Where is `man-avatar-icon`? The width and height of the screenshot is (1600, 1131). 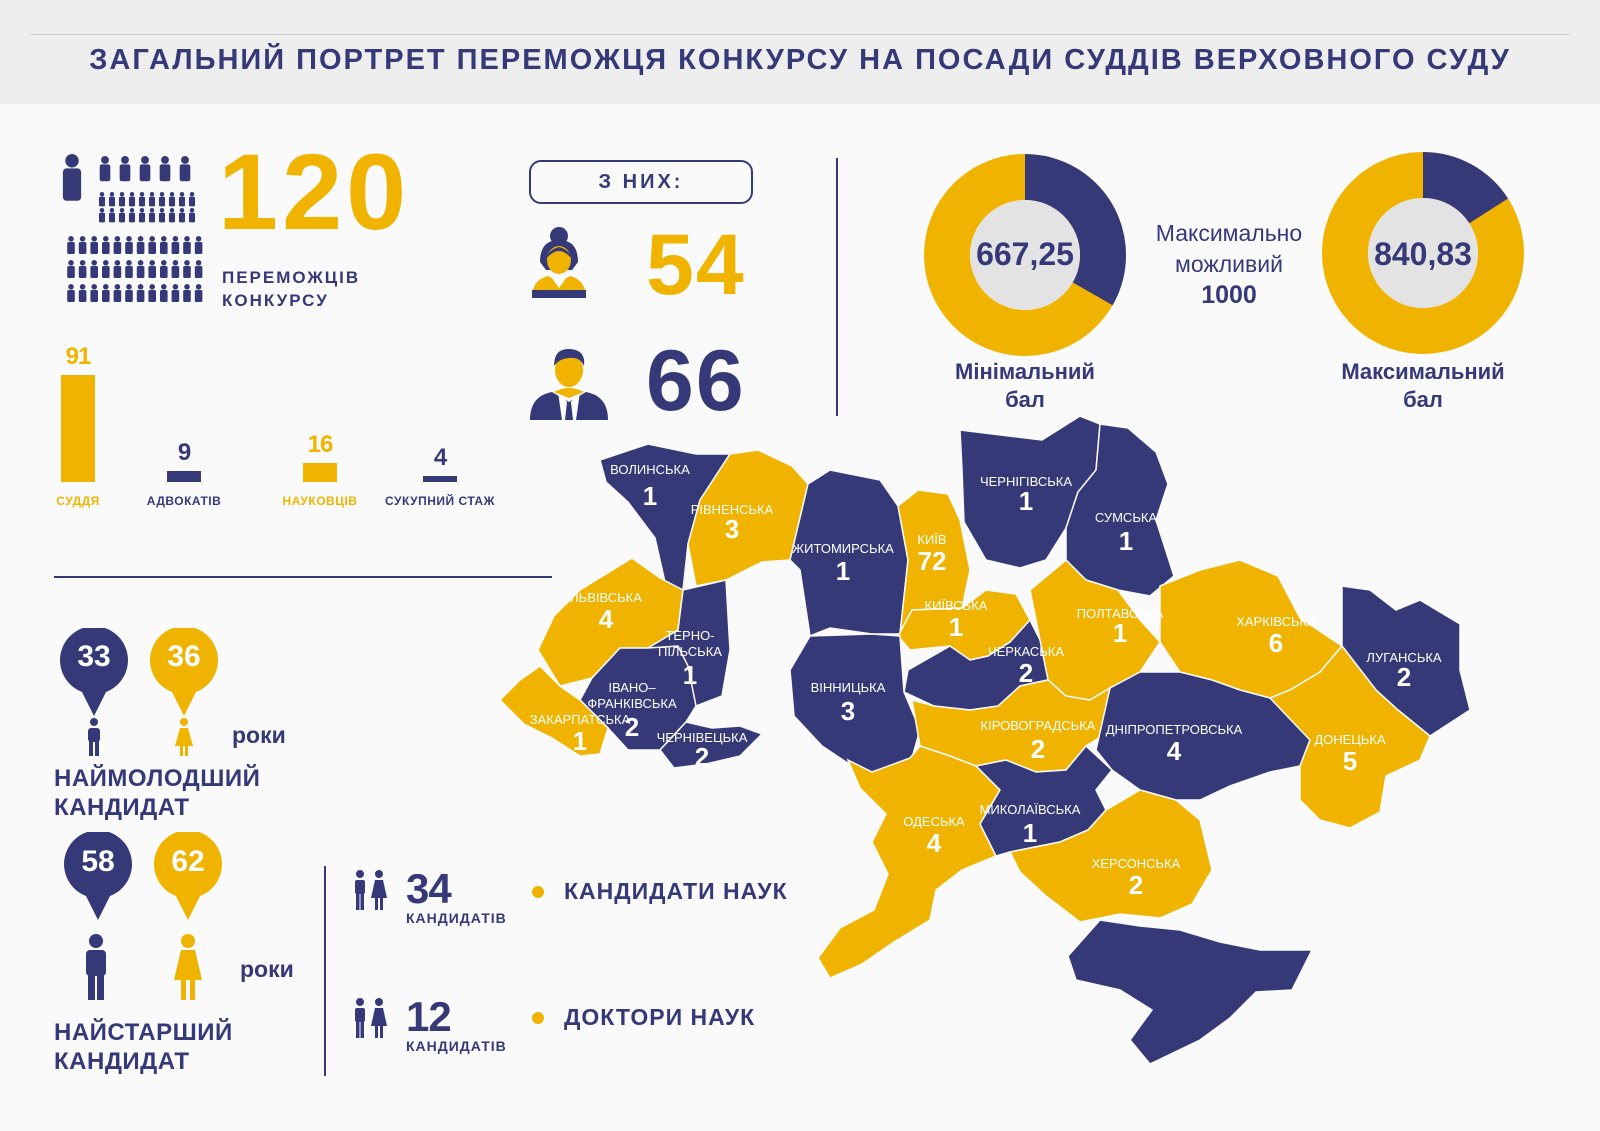
man-avatar-icon is located at coordinates (569, 384).